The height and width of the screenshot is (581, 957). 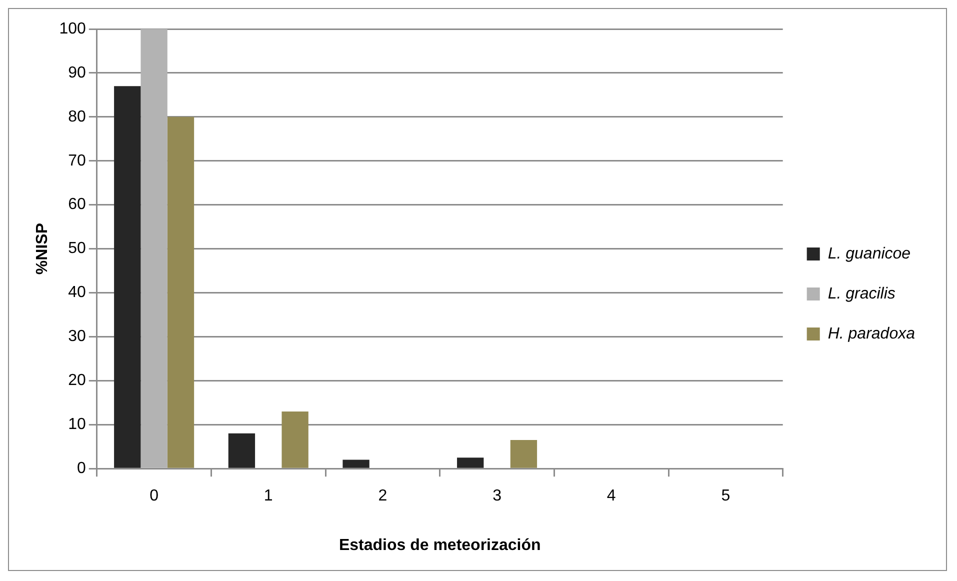 I want to click on y-tick-label: 0, so click(x=81, y=469).